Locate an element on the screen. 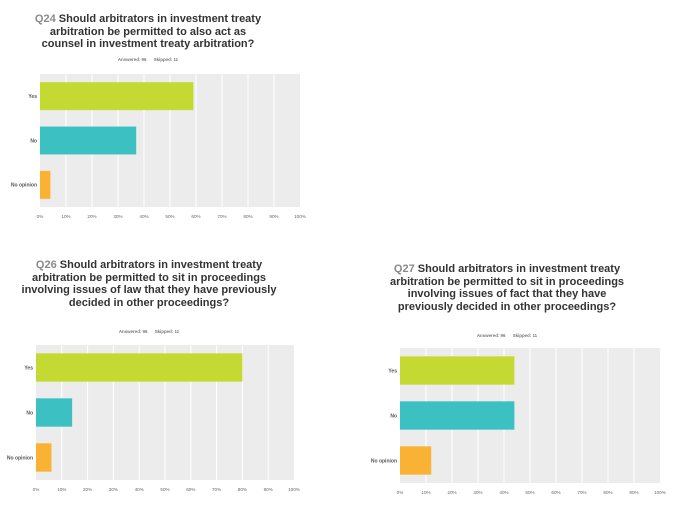  q27-tick-label: 80% is located at coordinates (607, 492).